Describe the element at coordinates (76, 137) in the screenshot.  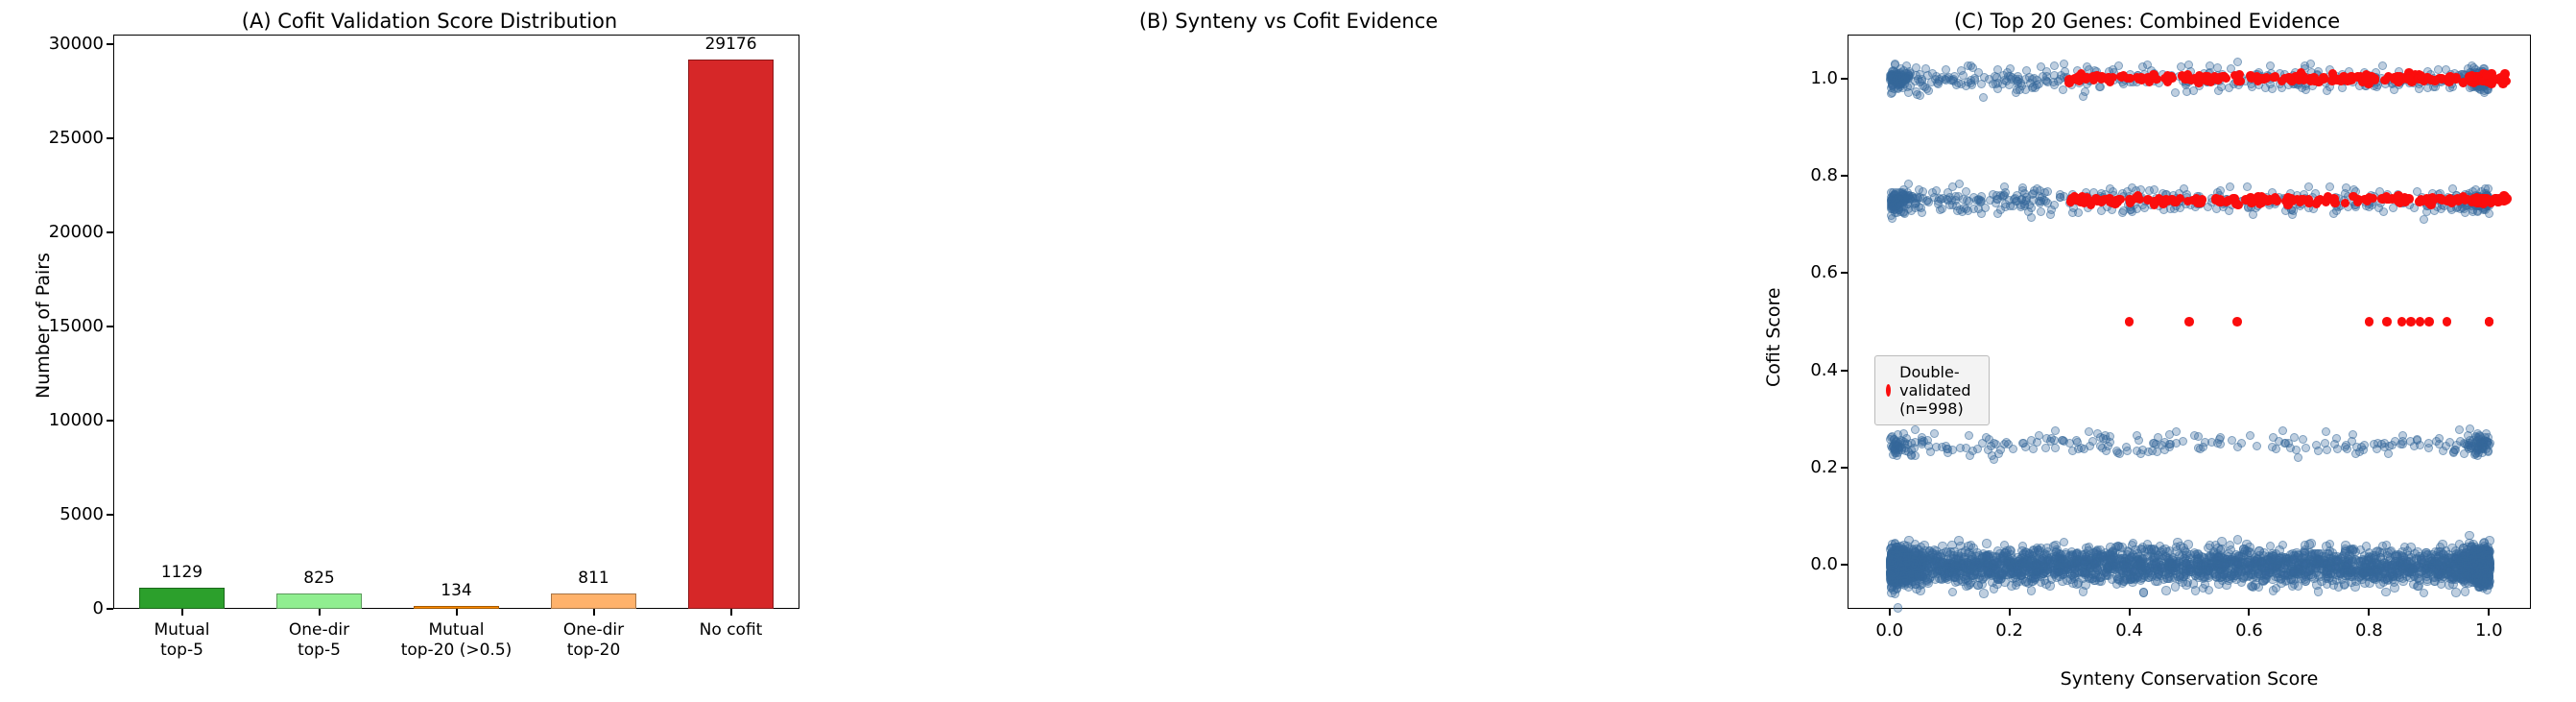
I see `panel-a-y-tick: 25000` at that location.